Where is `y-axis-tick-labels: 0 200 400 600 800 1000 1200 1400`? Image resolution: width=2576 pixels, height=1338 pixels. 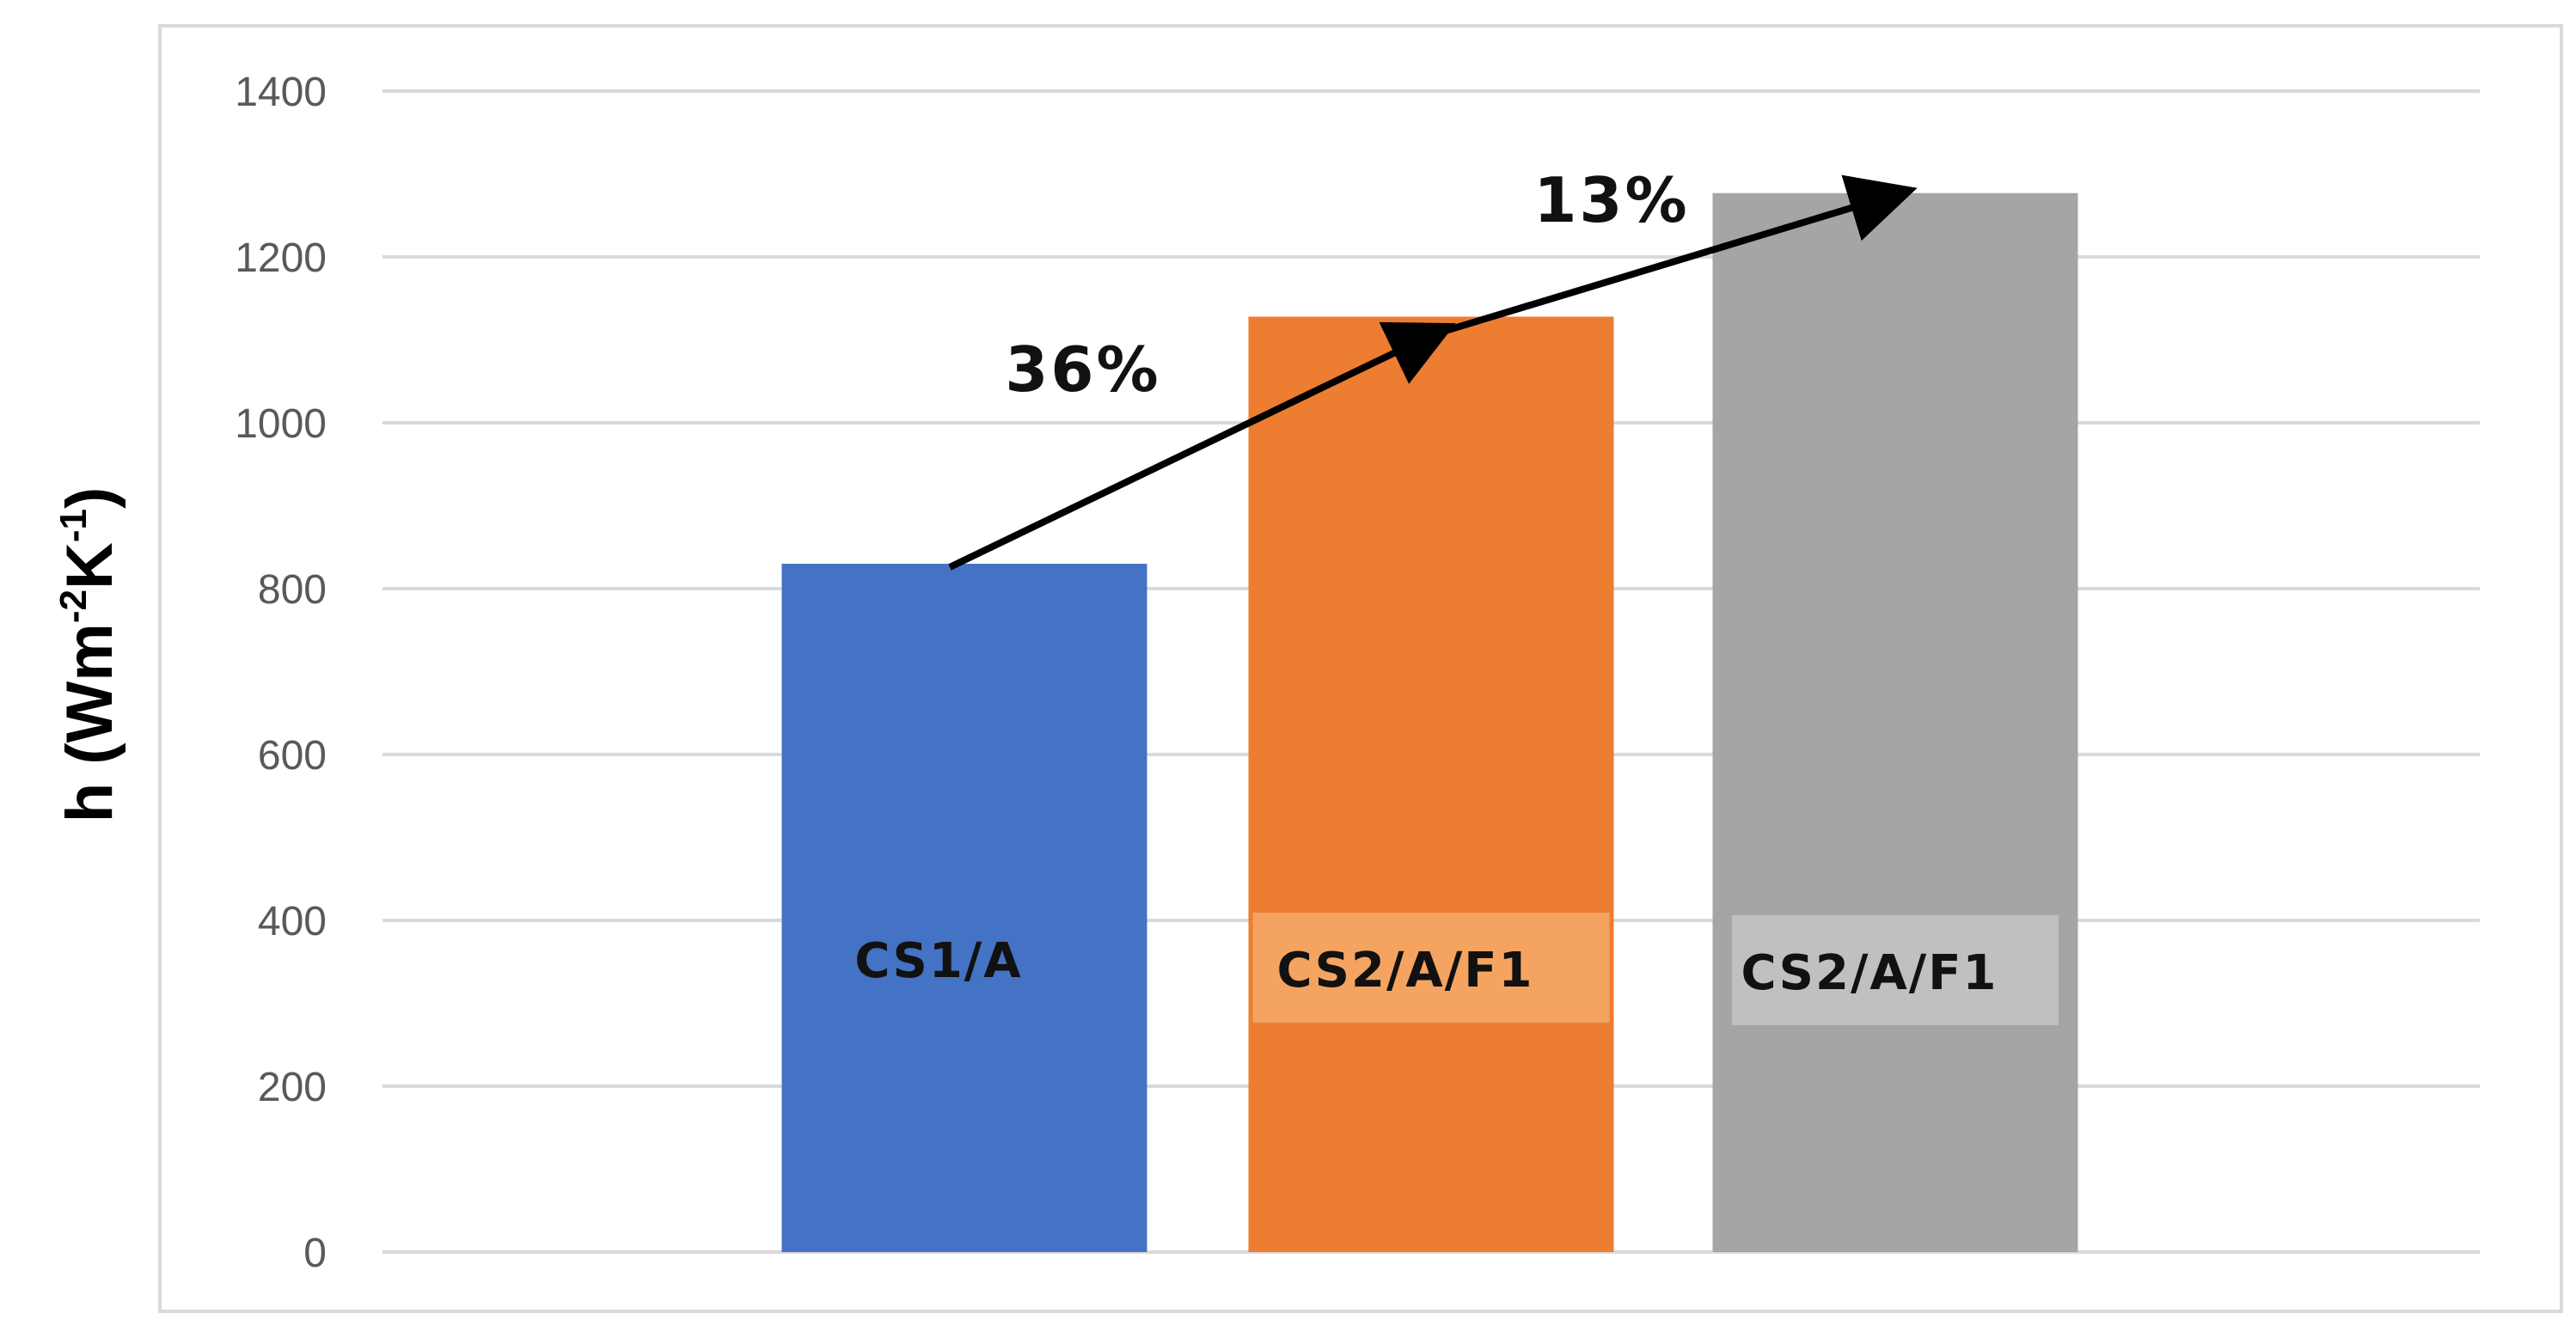
y-axis-tick-labels: 0 200 400 600 800 1000 1200 1400 is located at coordinates (281, 673).